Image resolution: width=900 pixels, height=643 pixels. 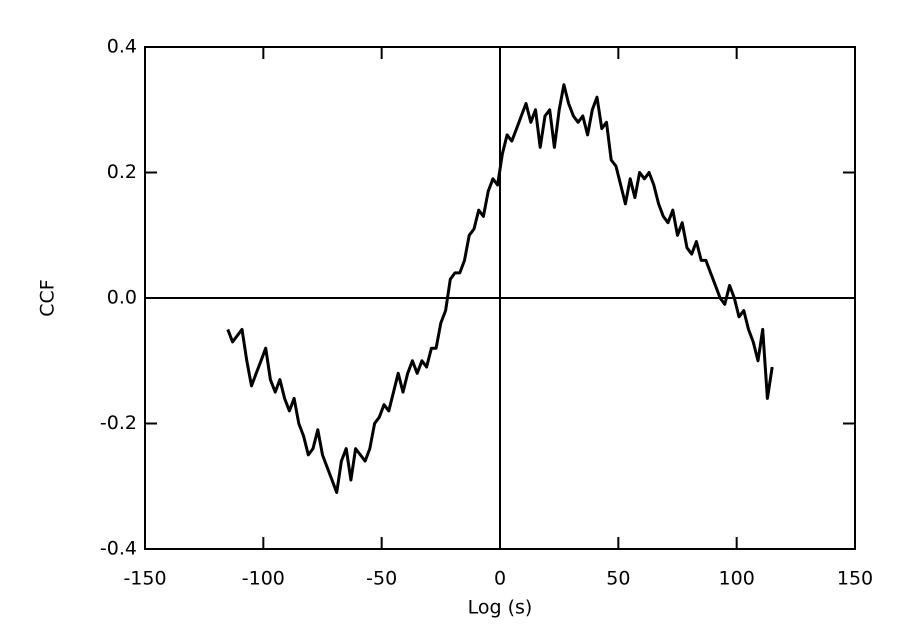 What do you see at coordinates (618, 579) in the screenshot?
I see `x-tick-label: 50` at bounding box center [618, 579].